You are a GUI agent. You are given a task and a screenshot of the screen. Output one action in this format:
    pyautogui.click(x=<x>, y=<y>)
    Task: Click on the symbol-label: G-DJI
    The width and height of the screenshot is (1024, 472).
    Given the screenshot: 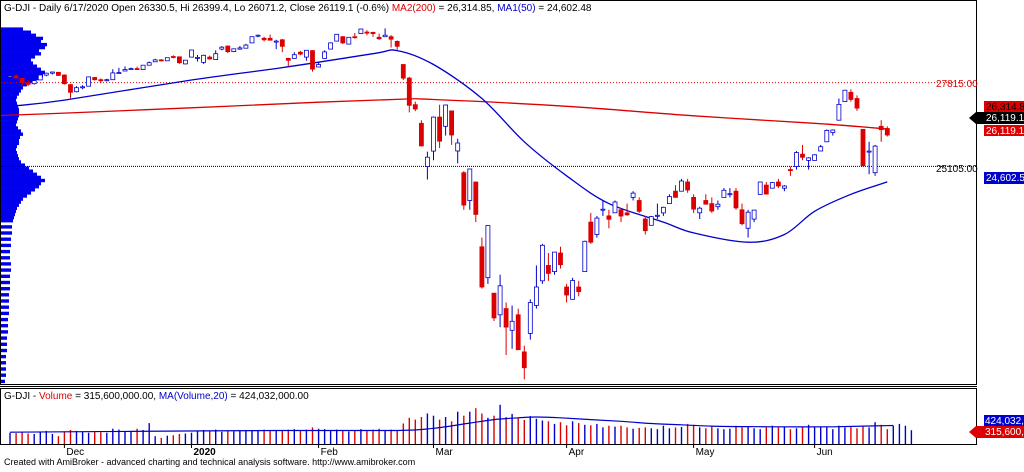 What is the action you would take?
    pyautogui.click(x=17, y=8)
    